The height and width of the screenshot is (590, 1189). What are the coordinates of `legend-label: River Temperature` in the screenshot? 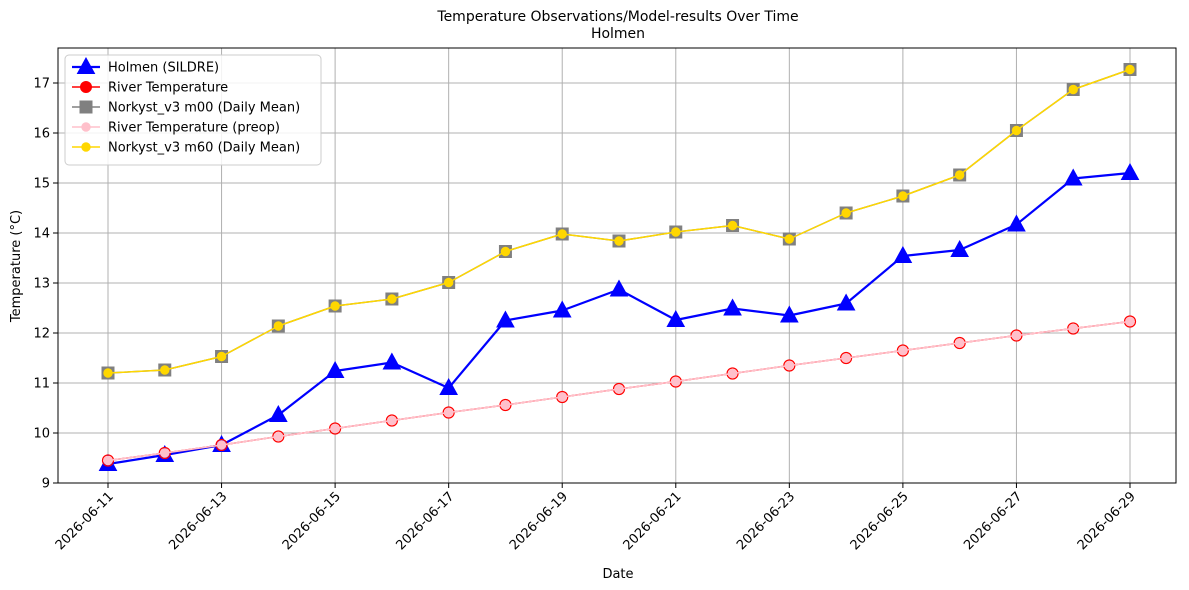 It's located at (168, 88).